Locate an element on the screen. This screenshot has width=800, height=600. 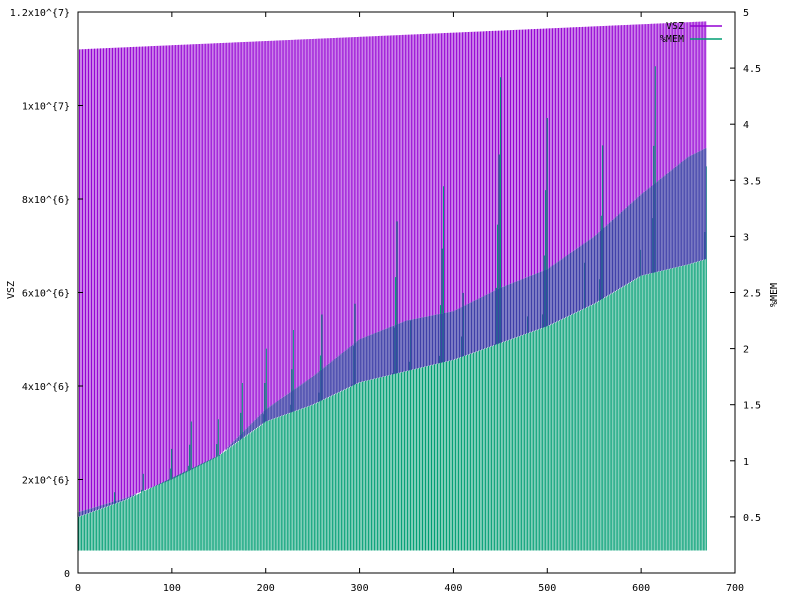
y-tick-label: 2x10^{6} is located at coordinates (46, 481).